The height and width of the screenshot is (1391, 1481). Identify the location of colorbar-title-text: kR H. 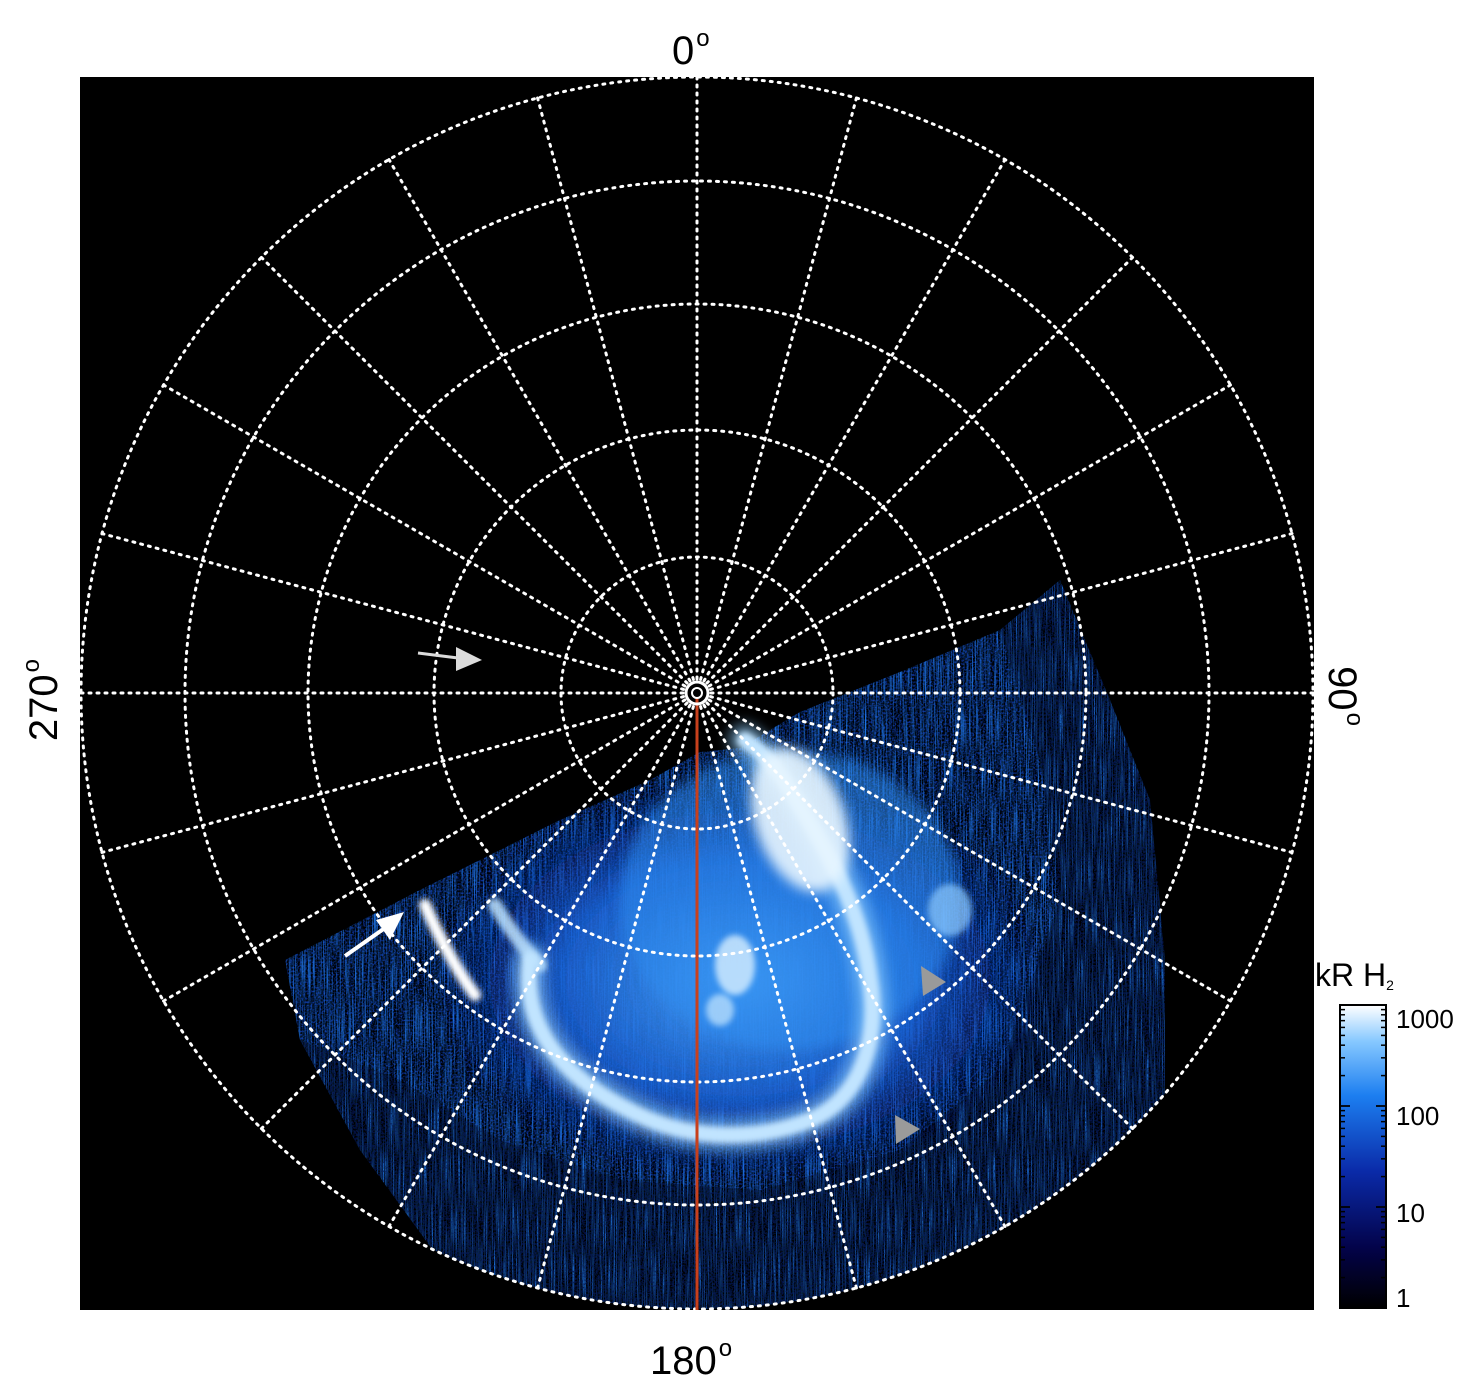
(1351, 975).